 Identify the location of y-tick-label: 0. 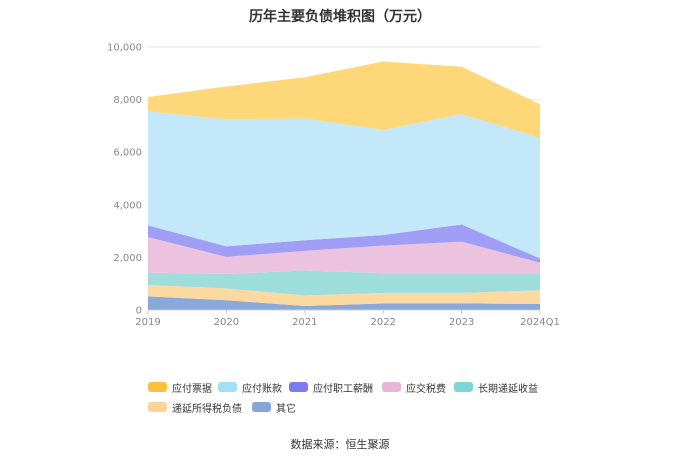
(139, 311).